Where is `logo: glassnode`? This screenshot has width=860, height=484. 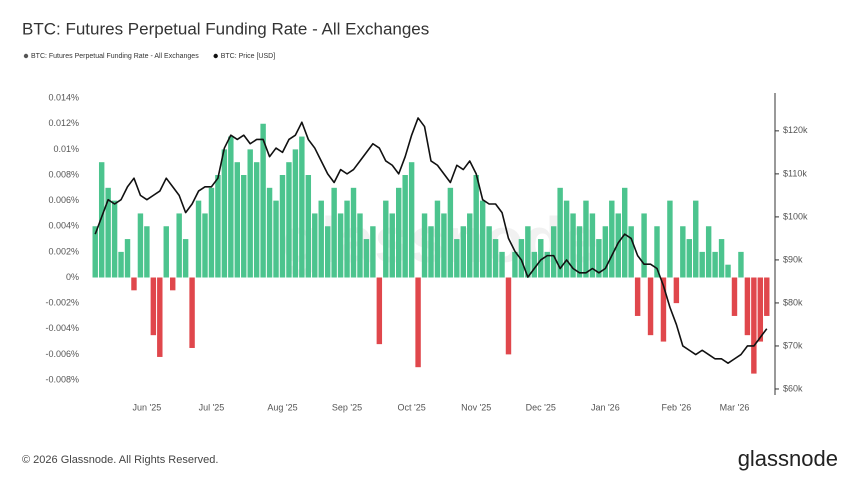 logo: glassnode is located at coordinates (788, 458).